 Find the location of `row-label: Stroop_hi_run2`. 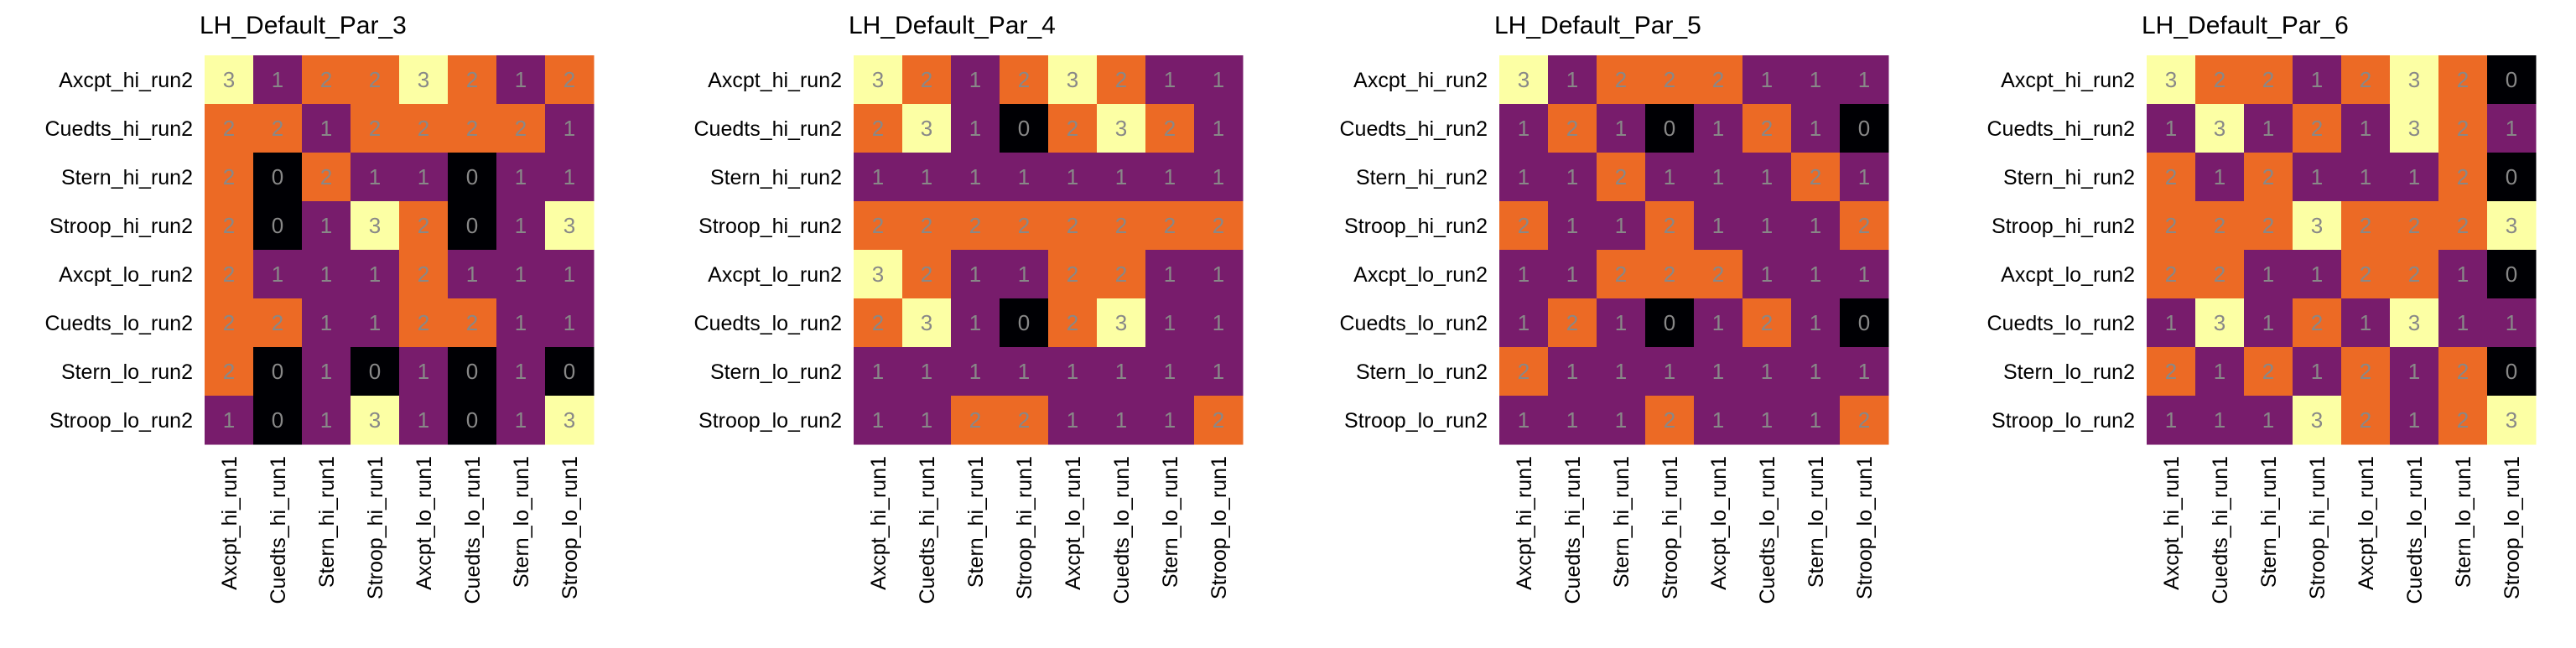

row-label: Stroop_hi_run2 is located at coordinates (121, 227).